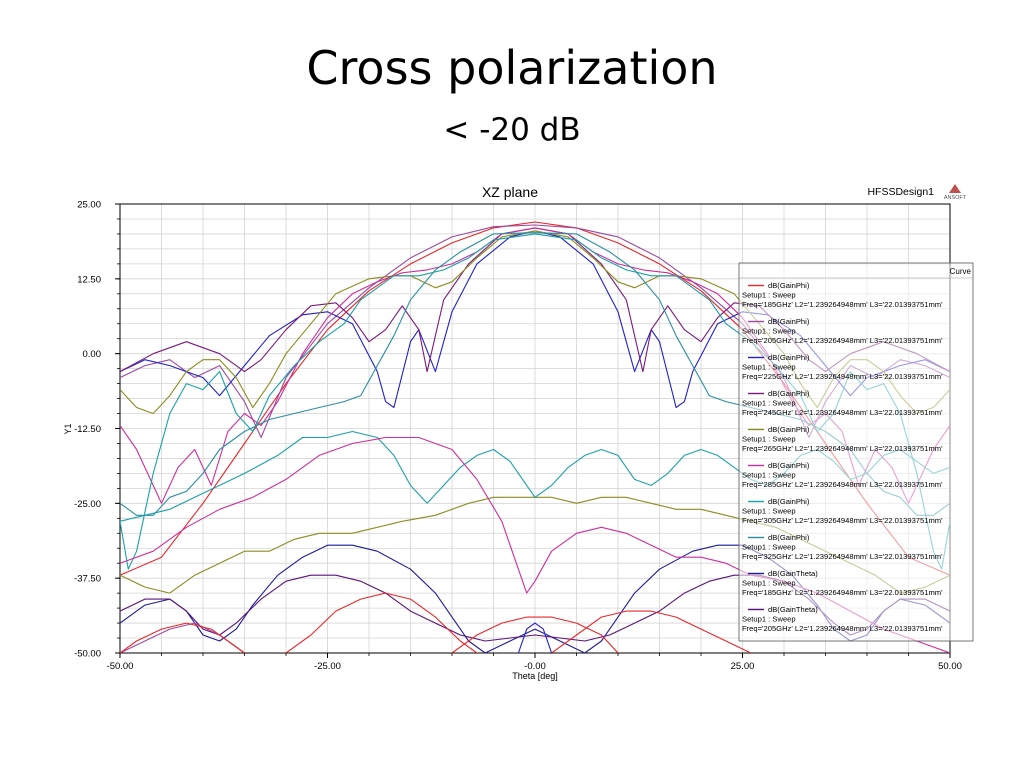 This screenshot has width=1024, height=768. Describe the element at coordinates (743, 666) in the screenshot. I see `x-tick-label: 25.00` at that location.